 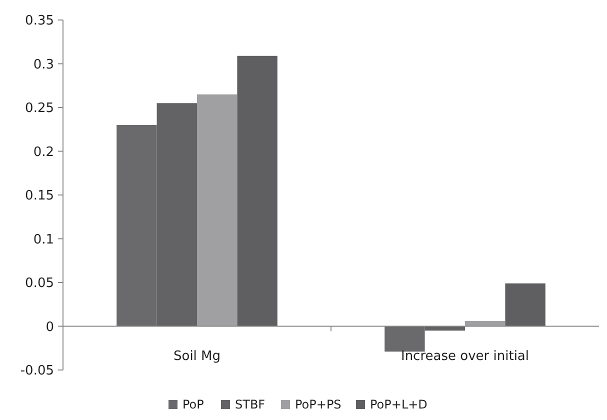 I want to click on y-tick-label: 0.05, so click(x=39, y=284).